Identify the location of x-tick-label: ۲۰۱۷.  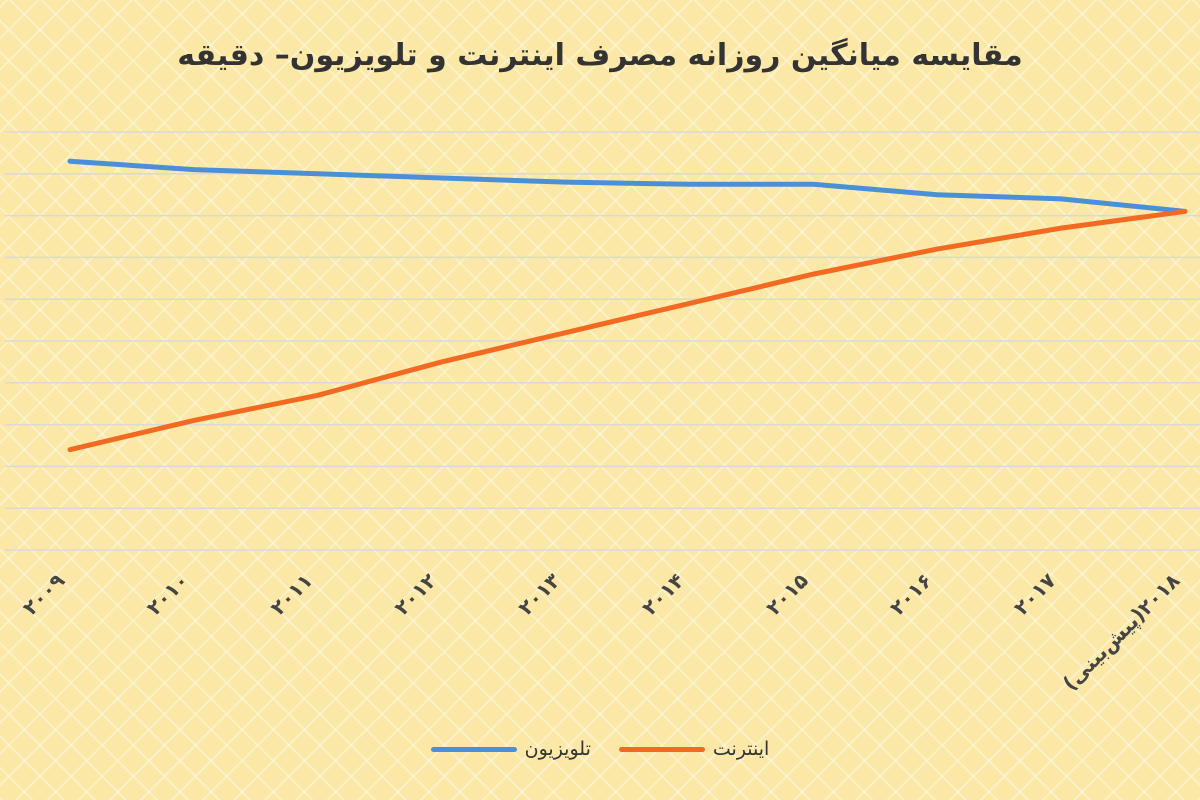
(1034, 593).